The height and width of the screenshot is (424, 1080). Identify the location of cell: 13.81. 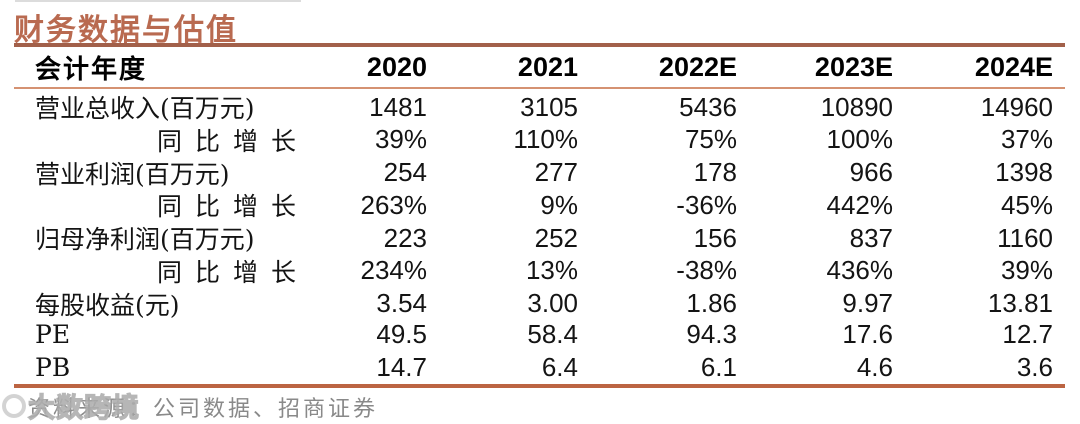
(1020, 303).